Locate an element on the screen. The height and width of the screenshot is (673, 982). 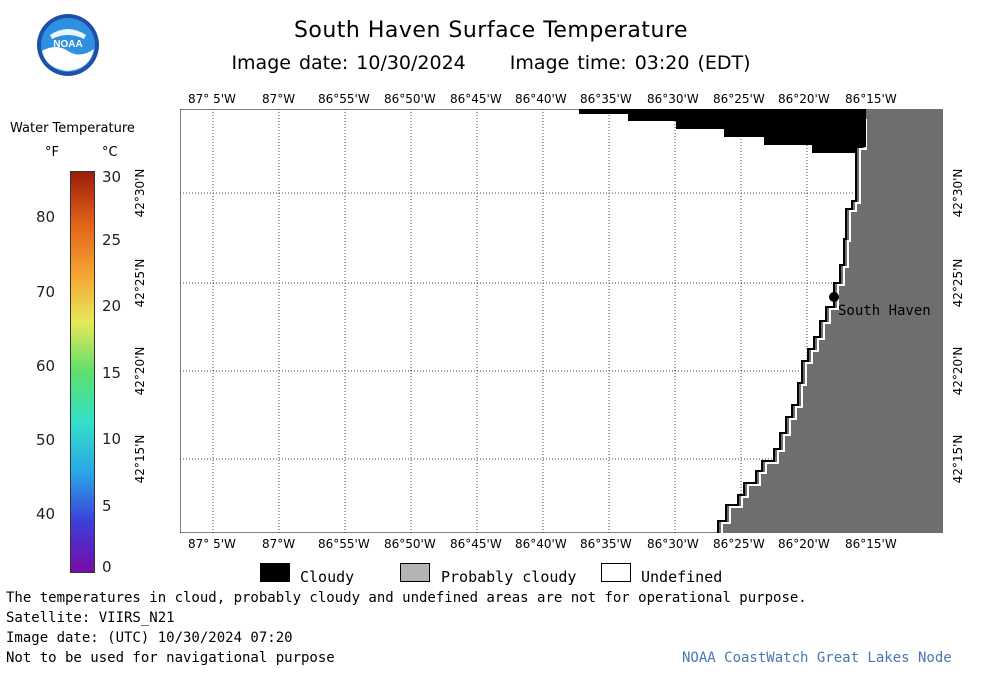
c-tick: 25 is located at coordinates (112, 240).